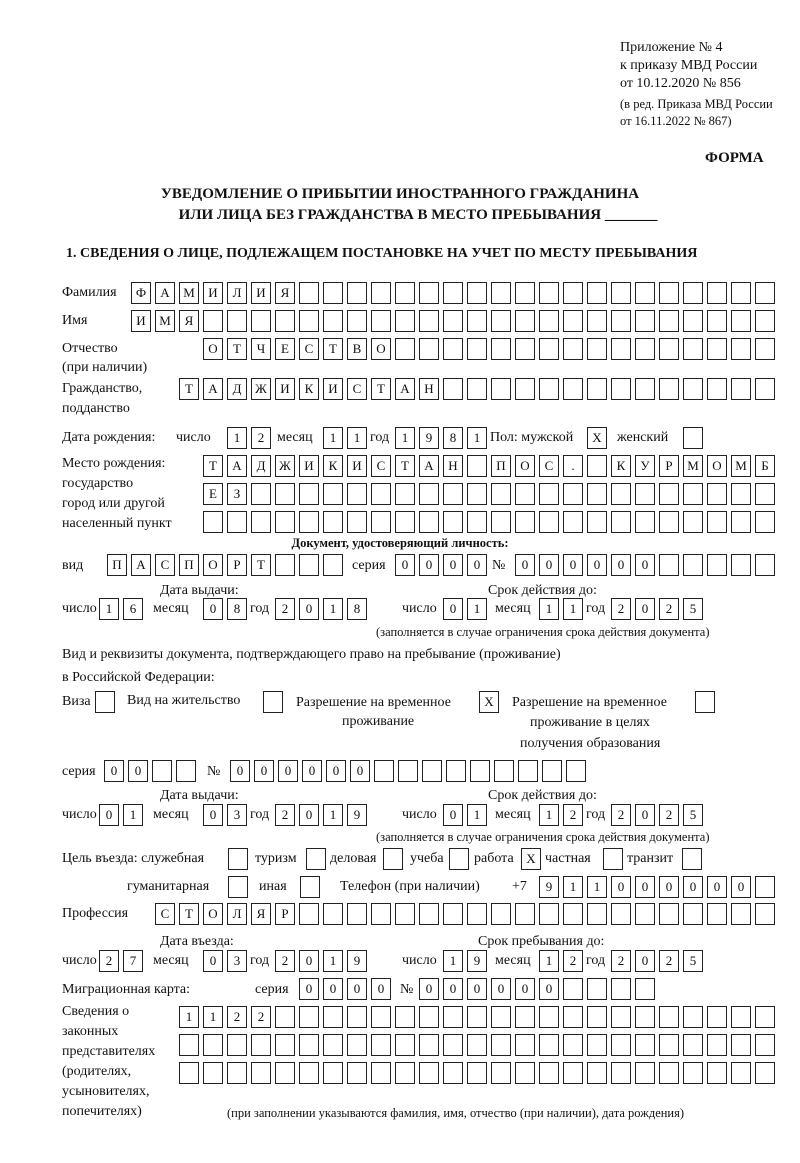 The width and height of the screenshot is (800, 1163). What do you see at coordinates (285, 349) in the screenshot?
I see `char-cell: Е` at bounding box center [285, 349].